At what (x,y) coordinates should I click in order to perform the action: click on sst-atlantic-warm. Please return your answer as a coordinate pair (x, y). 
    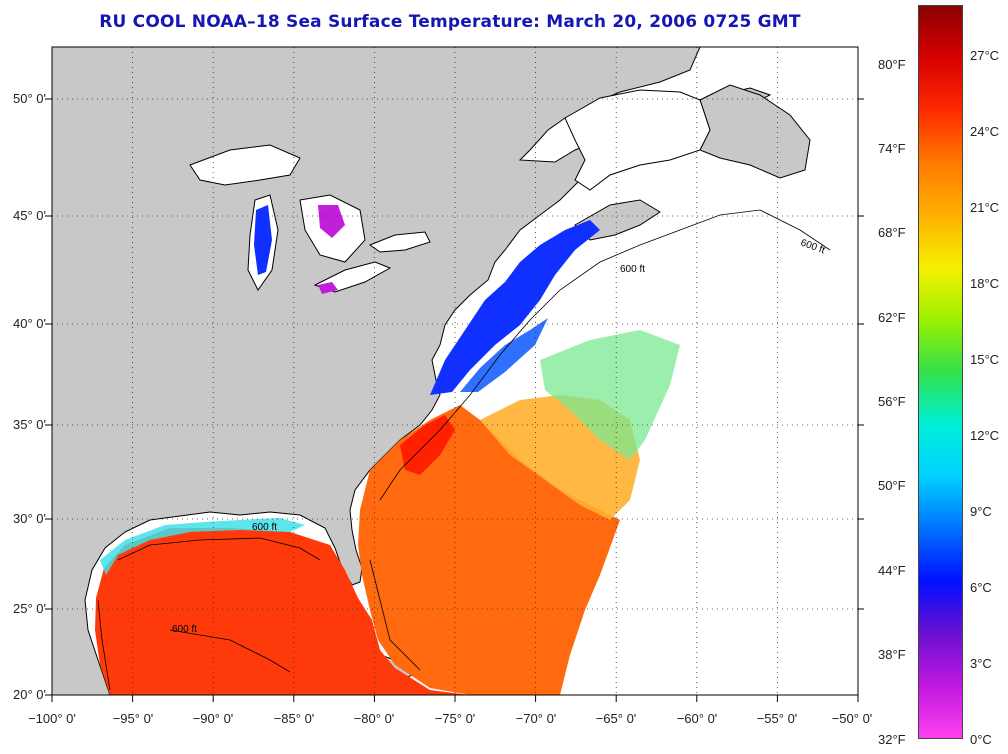
    Looking at the image, I should click on (489, 550).